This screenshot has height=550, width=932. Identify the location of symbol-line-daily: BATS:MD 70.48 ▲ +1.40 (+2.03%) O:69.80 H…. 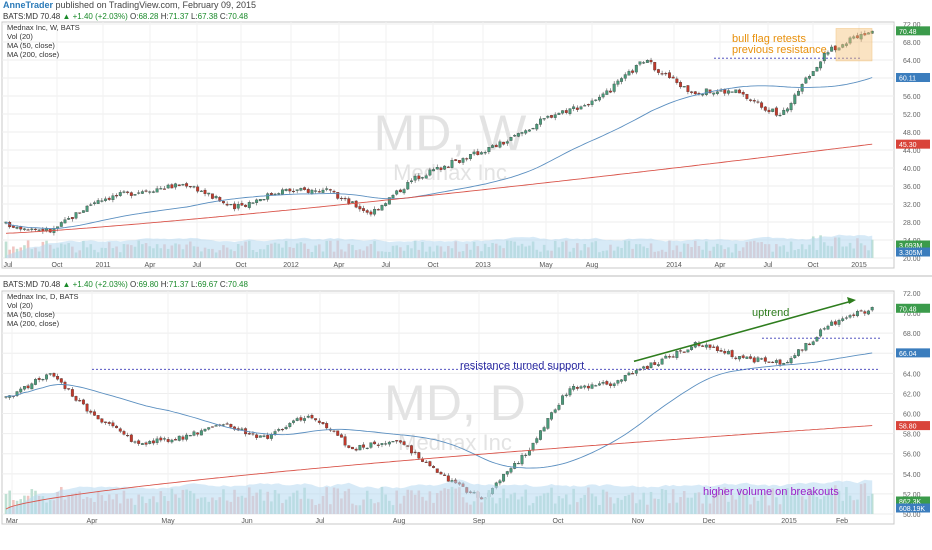
(125, 284).